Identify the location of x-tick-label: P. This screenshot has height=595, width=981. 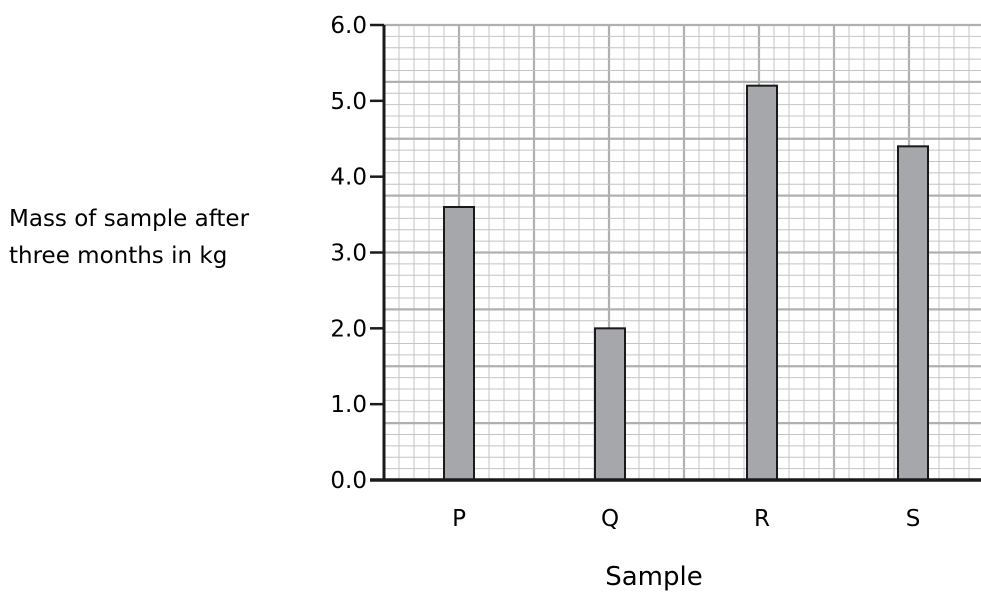
(459, 519).